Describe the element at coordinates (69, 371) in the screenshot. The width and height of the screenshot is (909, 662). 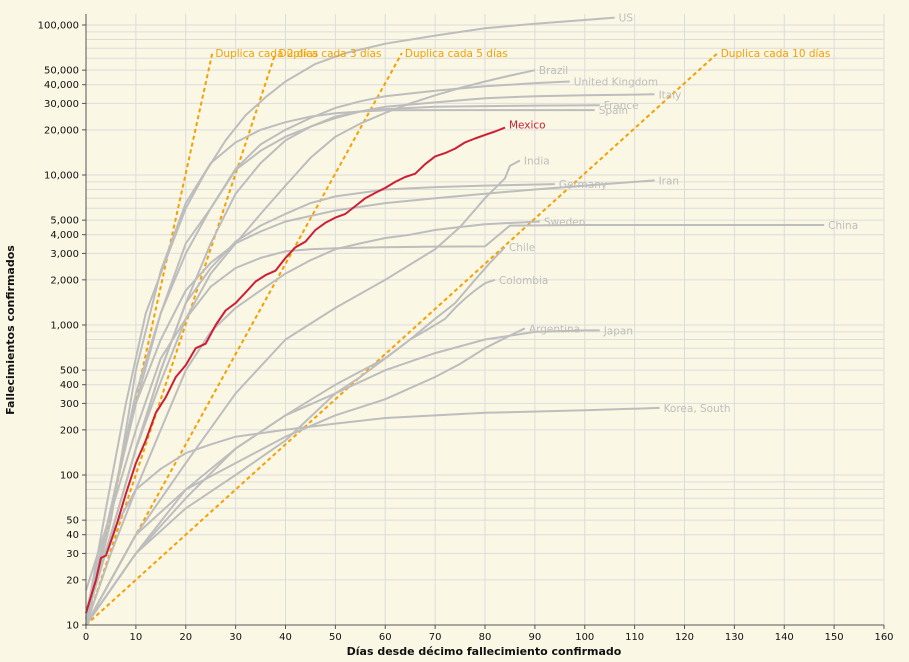
I see `y-tick-label: 500` at that location.